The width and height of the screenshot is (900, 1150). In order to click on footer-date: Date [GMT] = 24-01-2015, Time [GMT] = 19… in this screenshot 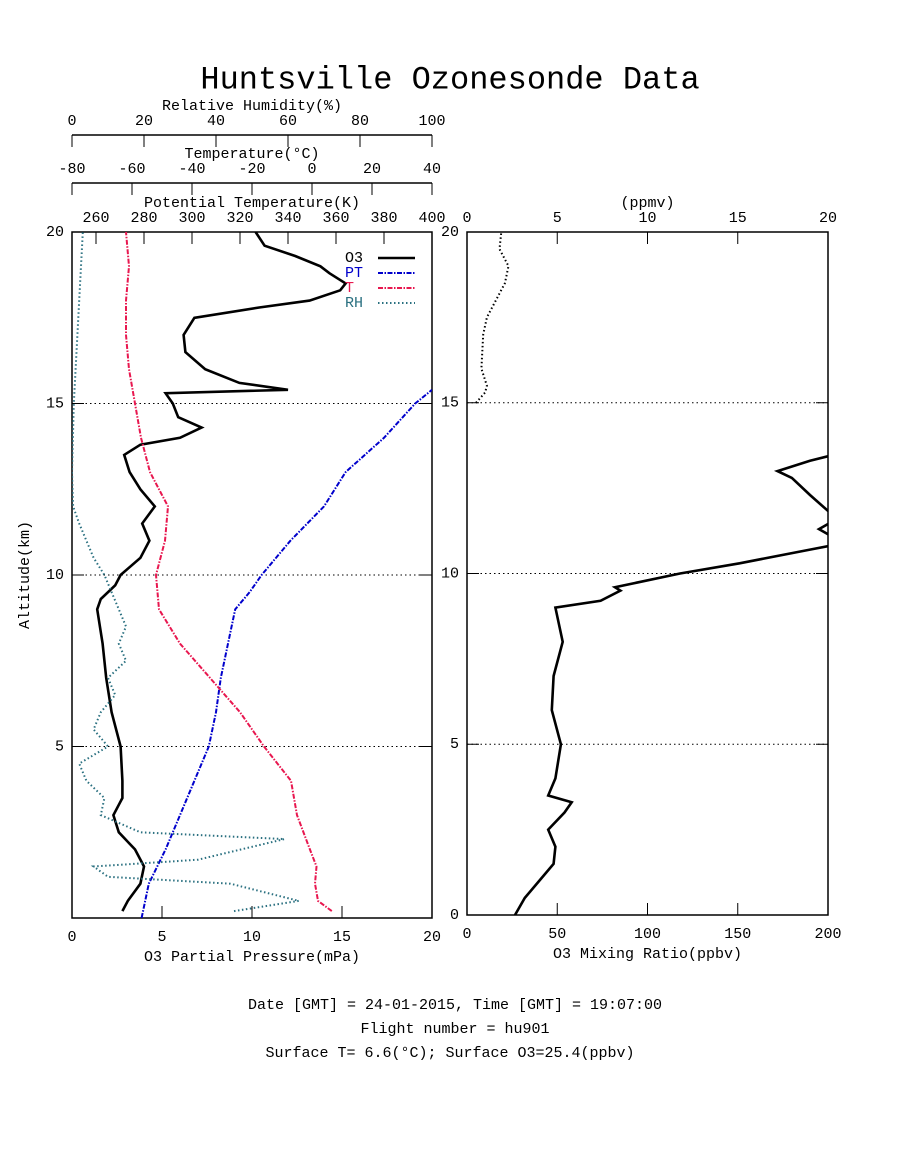, I will do `click(455, 1005)`.